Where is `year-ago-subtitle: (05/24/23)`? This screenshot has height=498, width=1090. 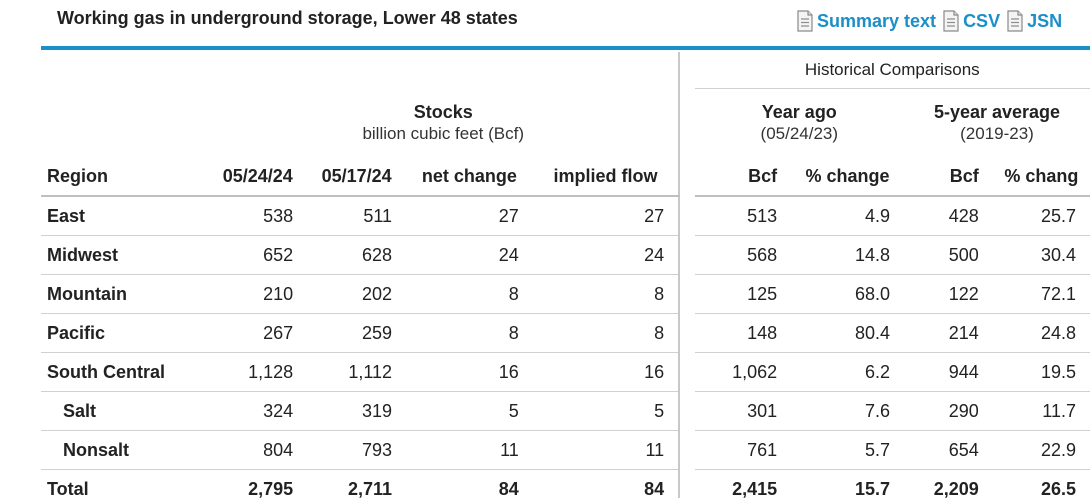
year-ago-subtitle: (05/24/23) is located at coordinates (799, 133).